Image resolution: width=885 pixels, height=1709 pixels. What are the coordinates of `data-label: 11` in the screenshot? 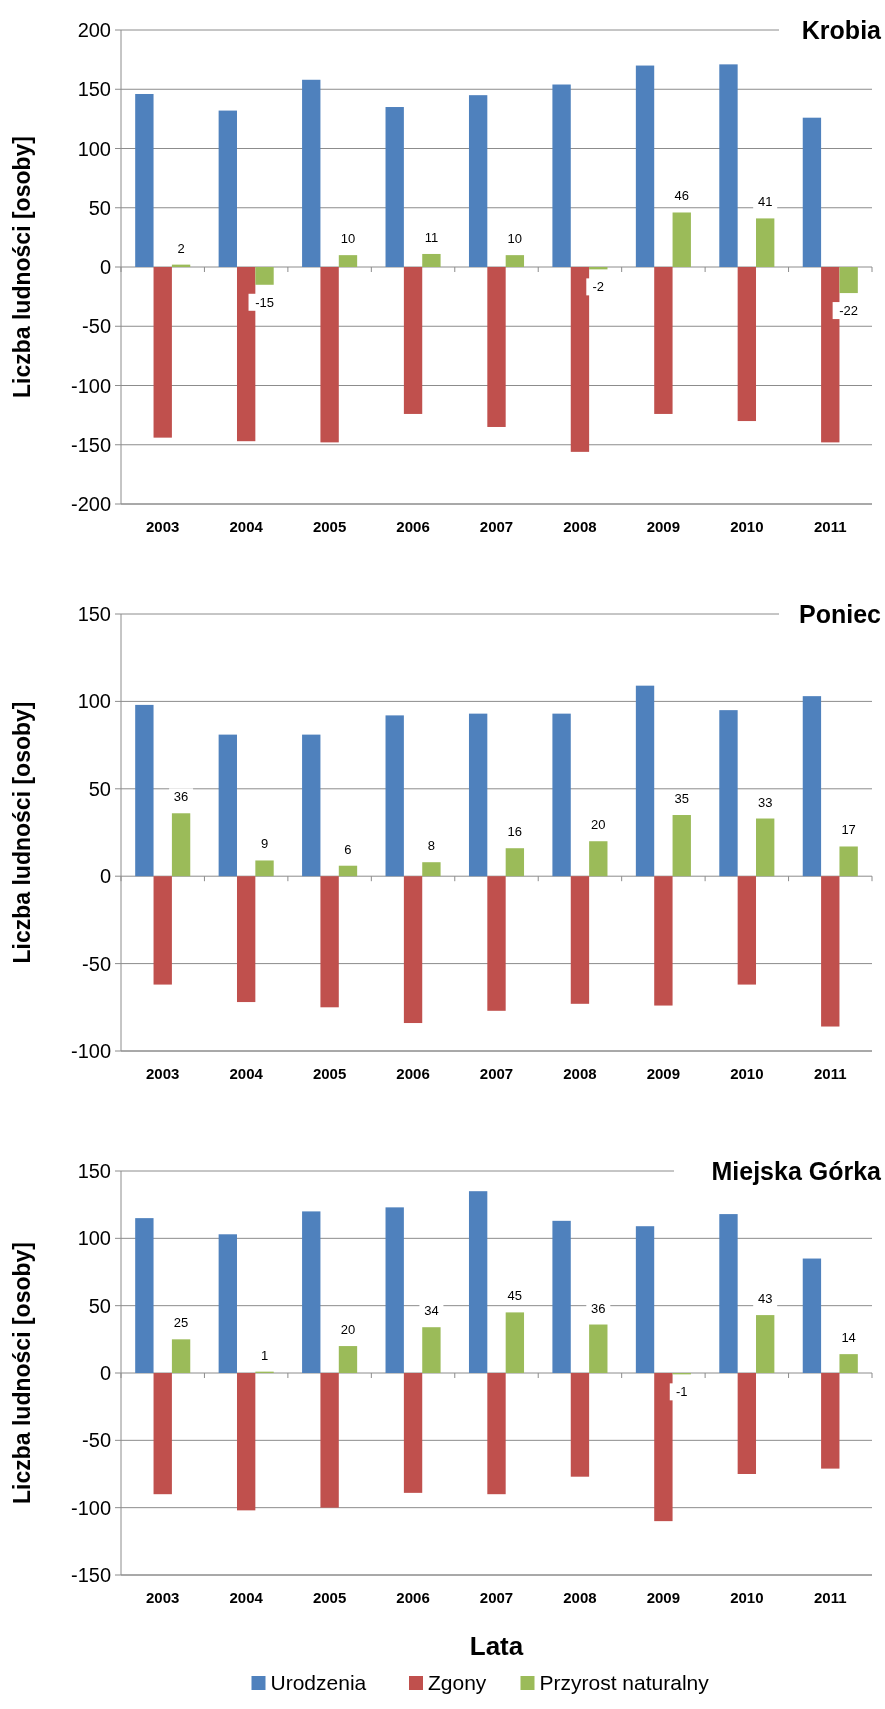 It's located at (431, 237).